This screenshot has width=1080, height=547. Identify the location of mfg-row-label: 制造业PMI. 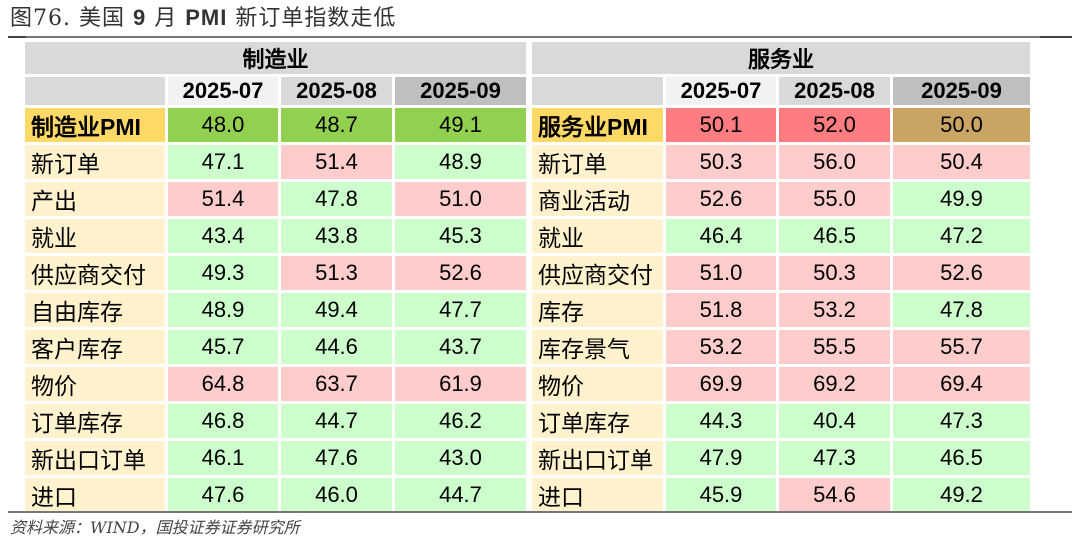
(95, 125).